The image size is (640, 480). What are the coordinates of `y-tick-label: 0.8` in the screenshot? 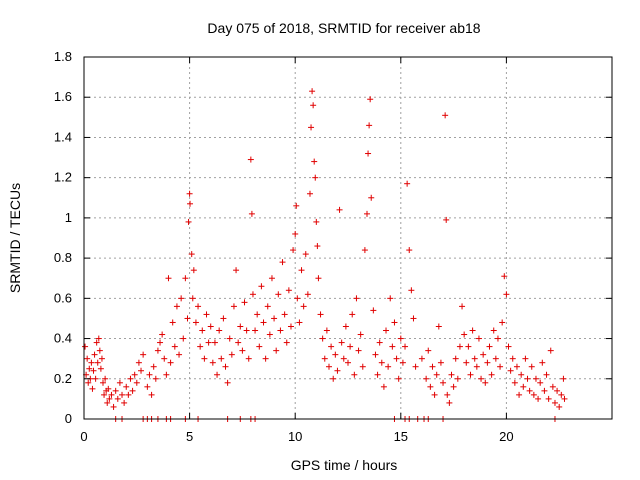 It's located at (63, 257).